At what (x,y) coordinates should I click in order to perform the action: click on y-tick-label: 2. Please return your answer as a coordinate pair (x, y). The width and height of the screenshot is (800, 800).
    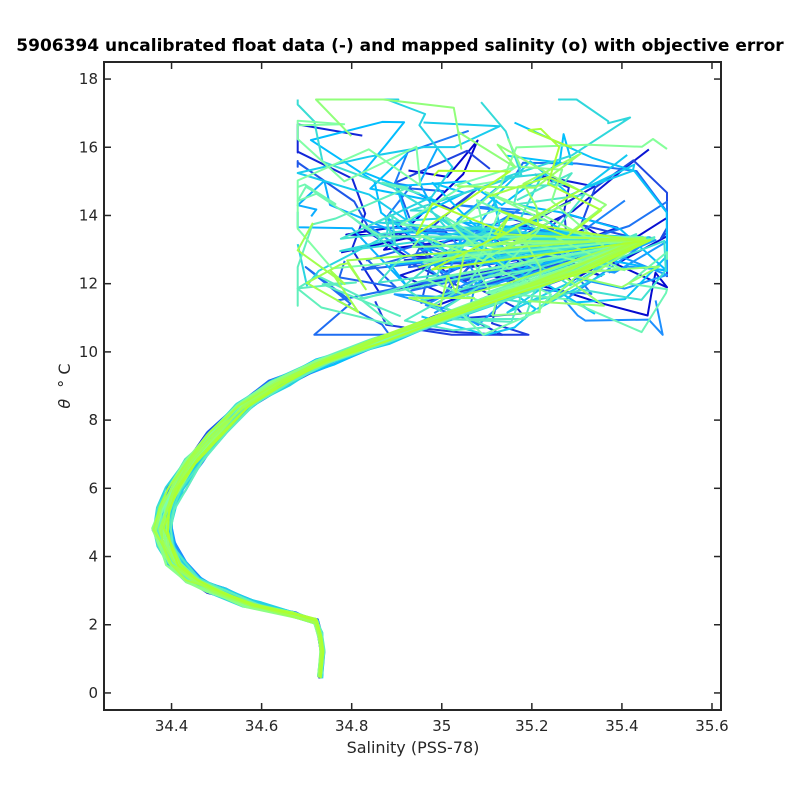
    Looking at the image, I should click on (93, 625).